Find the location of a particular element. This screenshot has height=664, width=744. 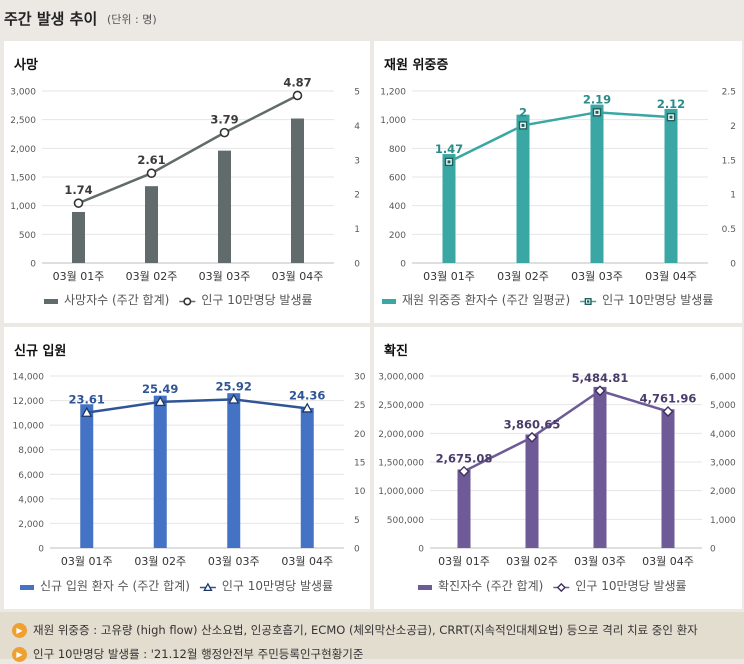

data-label: 25.92 is located at coordinates (234, 386).